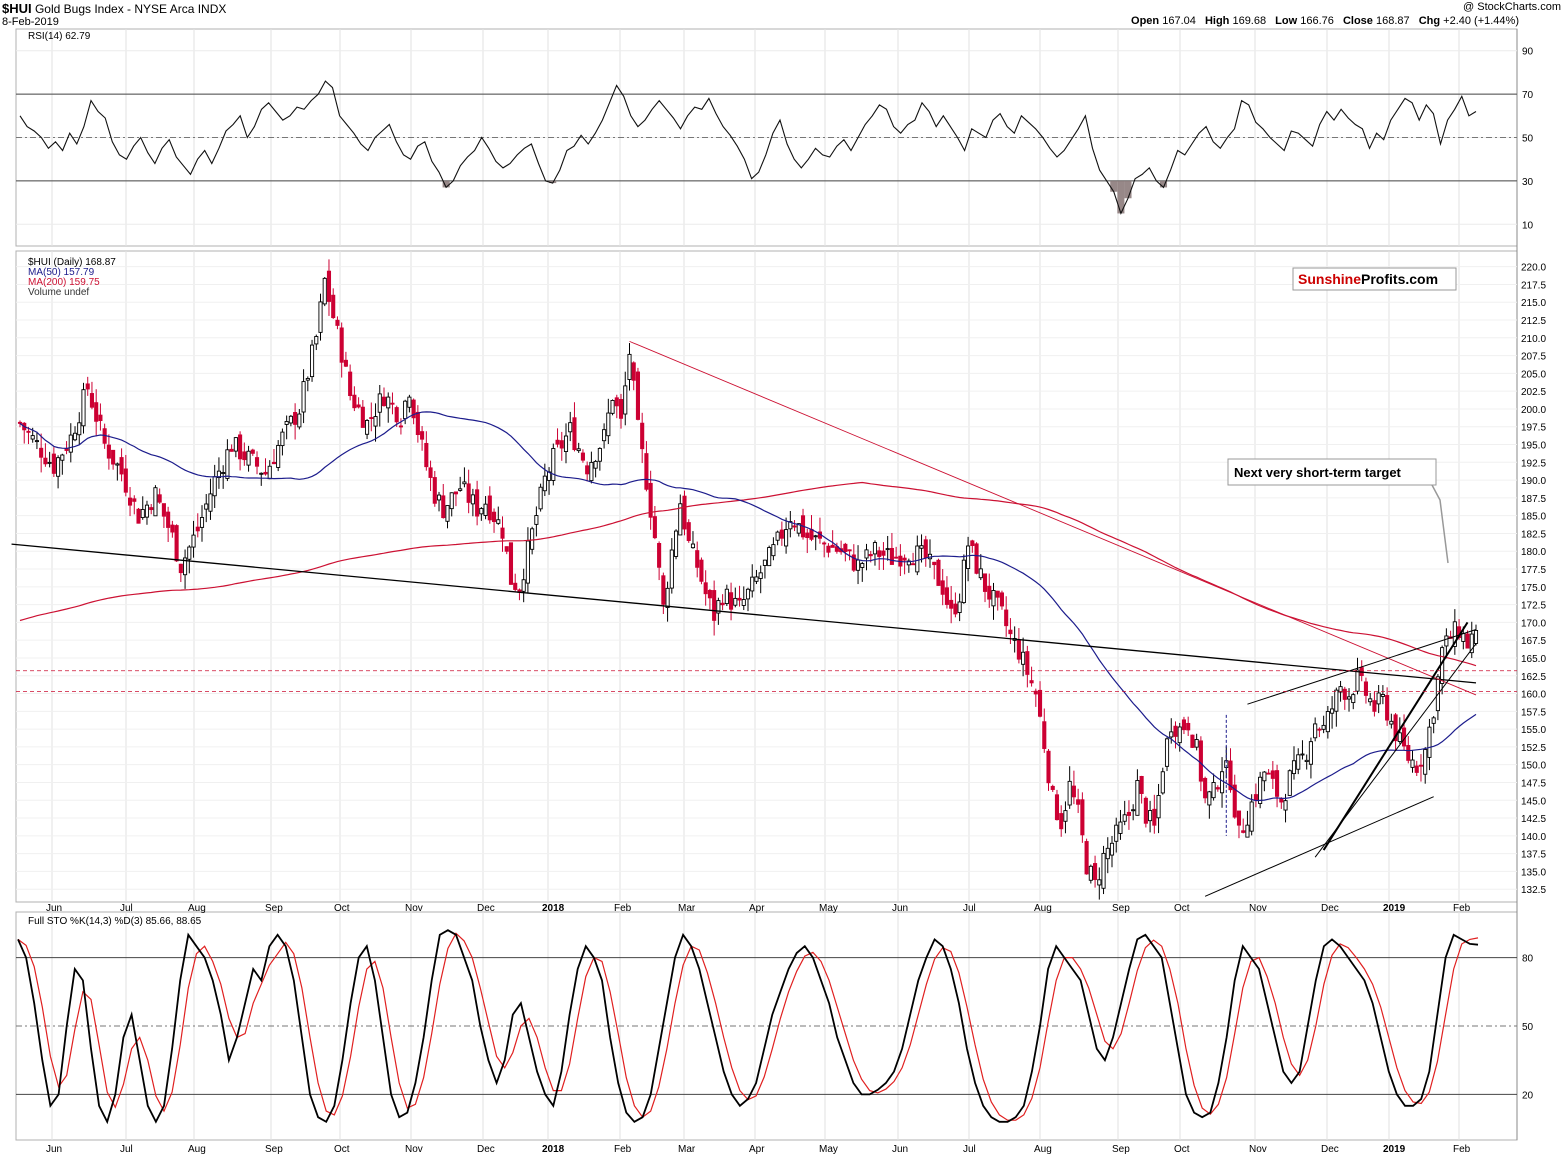 This screenshot has width=1565, height=1157. Describe the element at coordinates (1533, 783) in the screenshot. I see `price-tick-label: 147.5` at that location.